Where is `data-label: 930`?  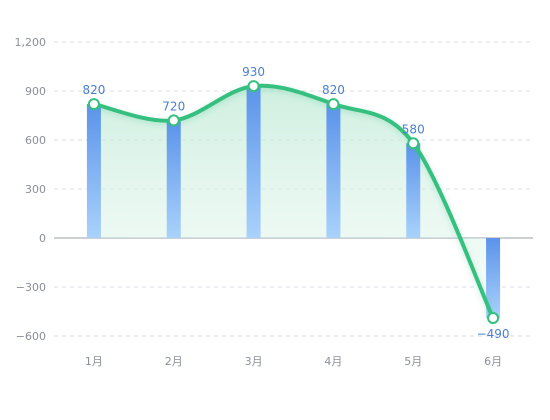
data-label: 930 is located at coordinates (253, 72).